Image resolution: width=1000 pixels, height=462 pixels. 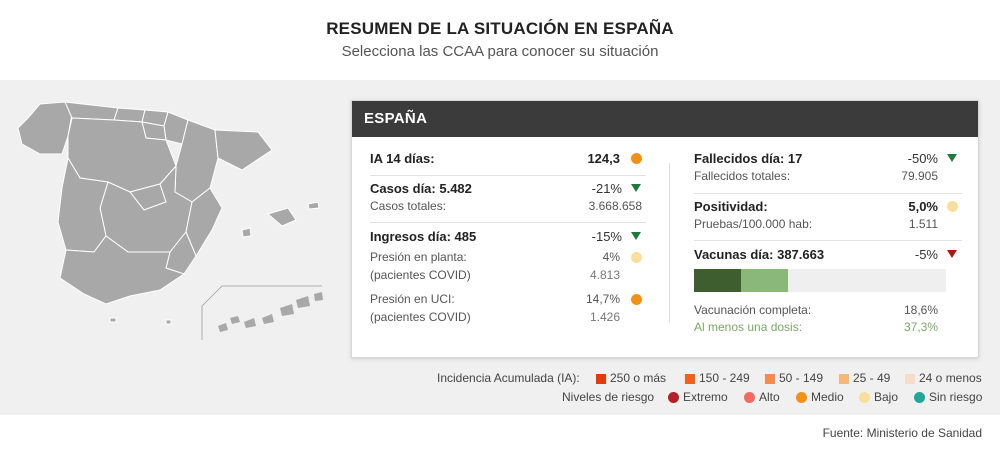 I want to click on legend-ia-item-2: 150 - 249, so click(x=724, y=378).